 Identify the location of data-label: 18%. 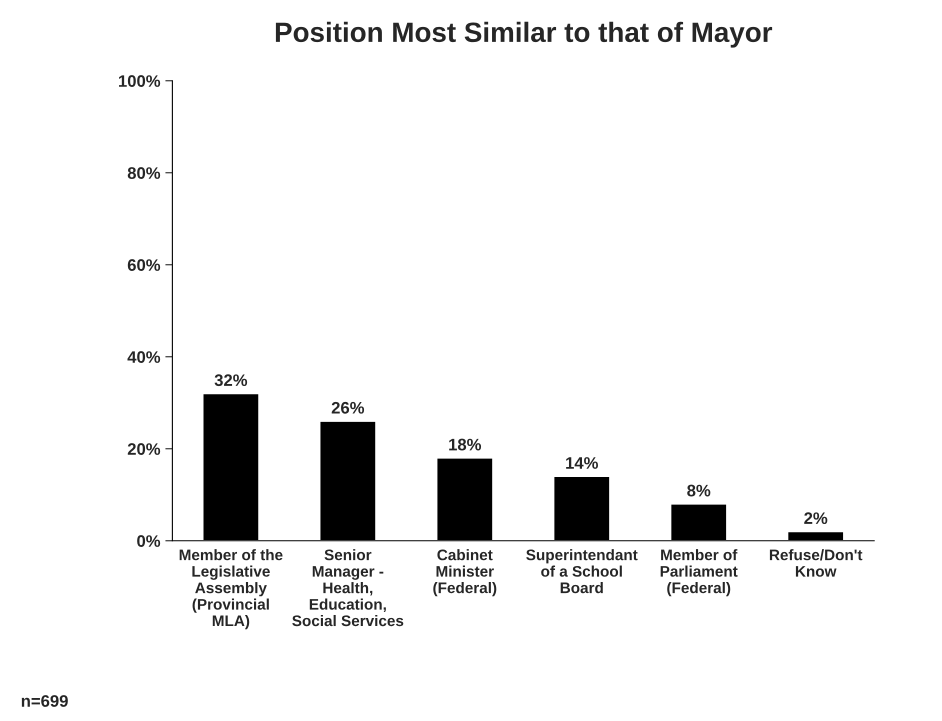
(465, 444).